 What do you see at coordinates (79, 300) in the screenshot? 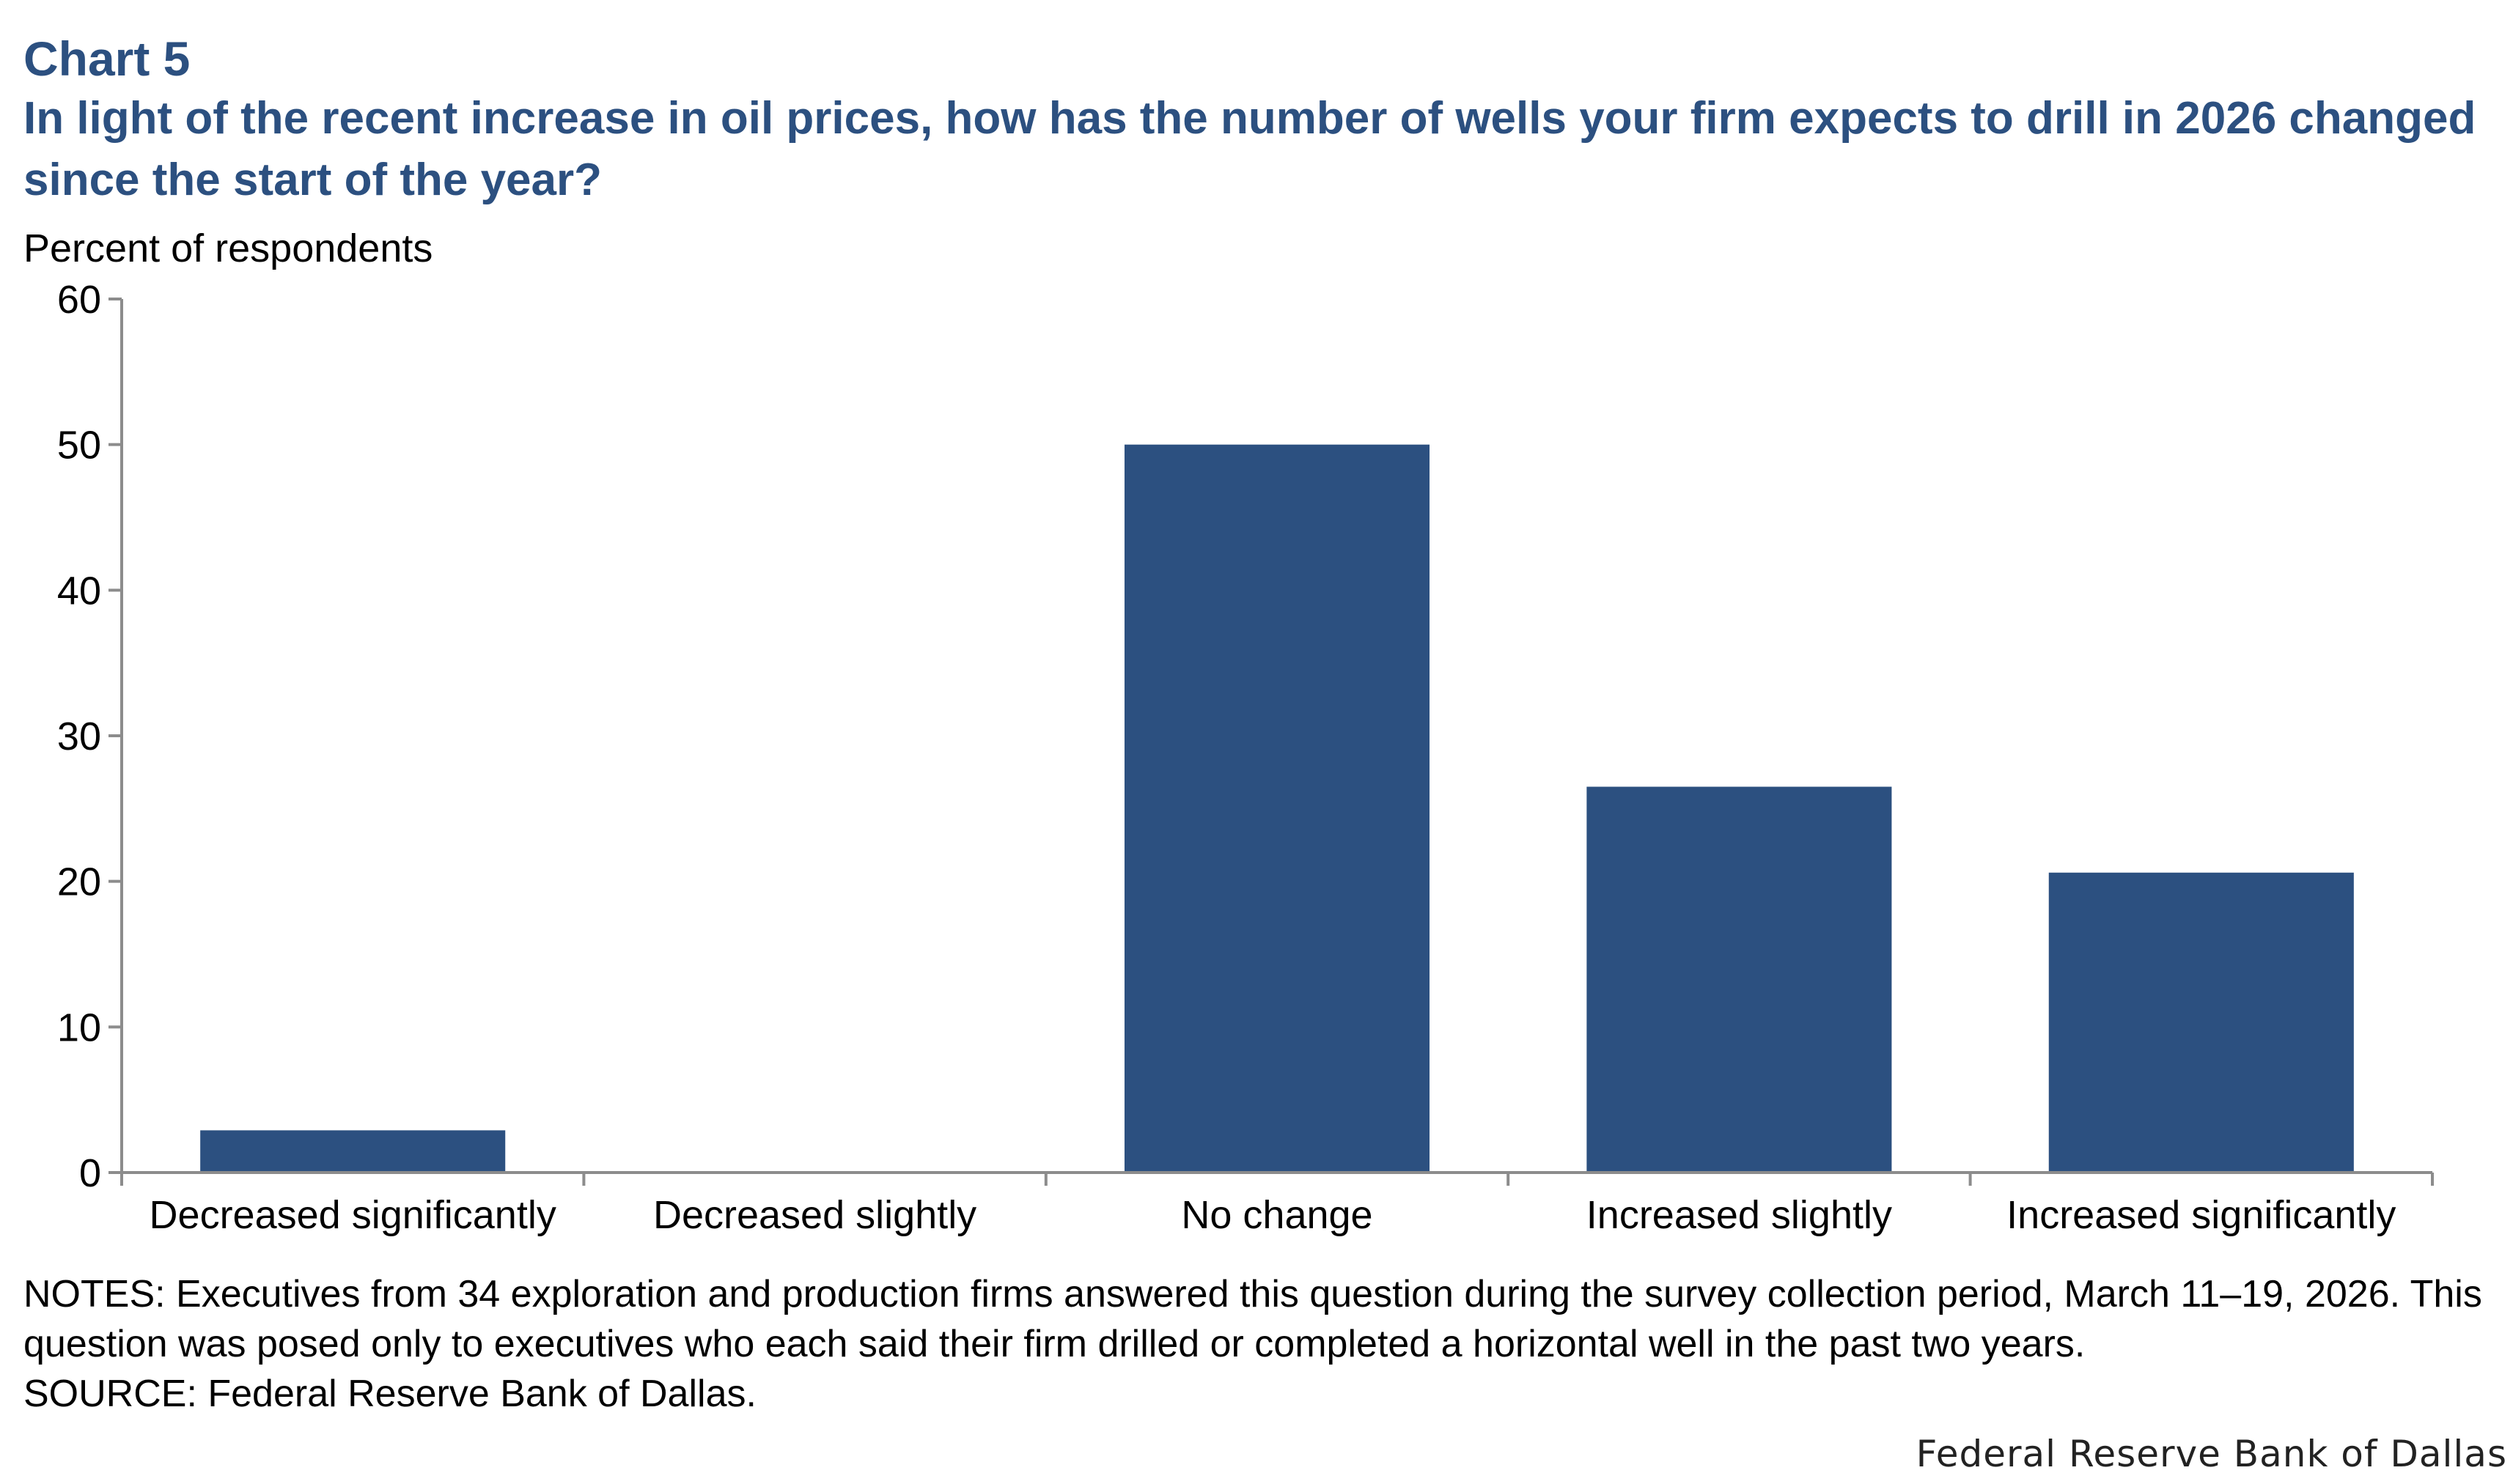
I see `y-tick-label-6: 60` at bounding box center [79, 300].